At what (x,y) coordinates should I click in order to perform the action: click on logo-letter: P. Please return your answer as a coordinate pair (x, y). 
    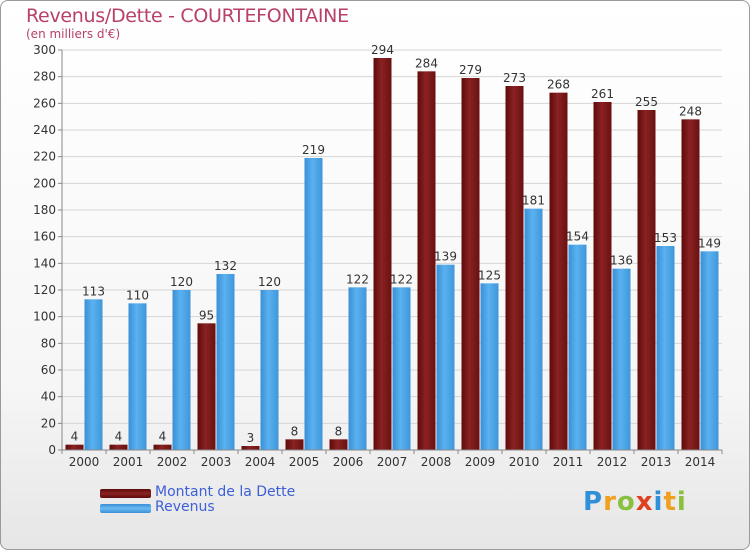
    Looking at the image, I should click on (593, 502).